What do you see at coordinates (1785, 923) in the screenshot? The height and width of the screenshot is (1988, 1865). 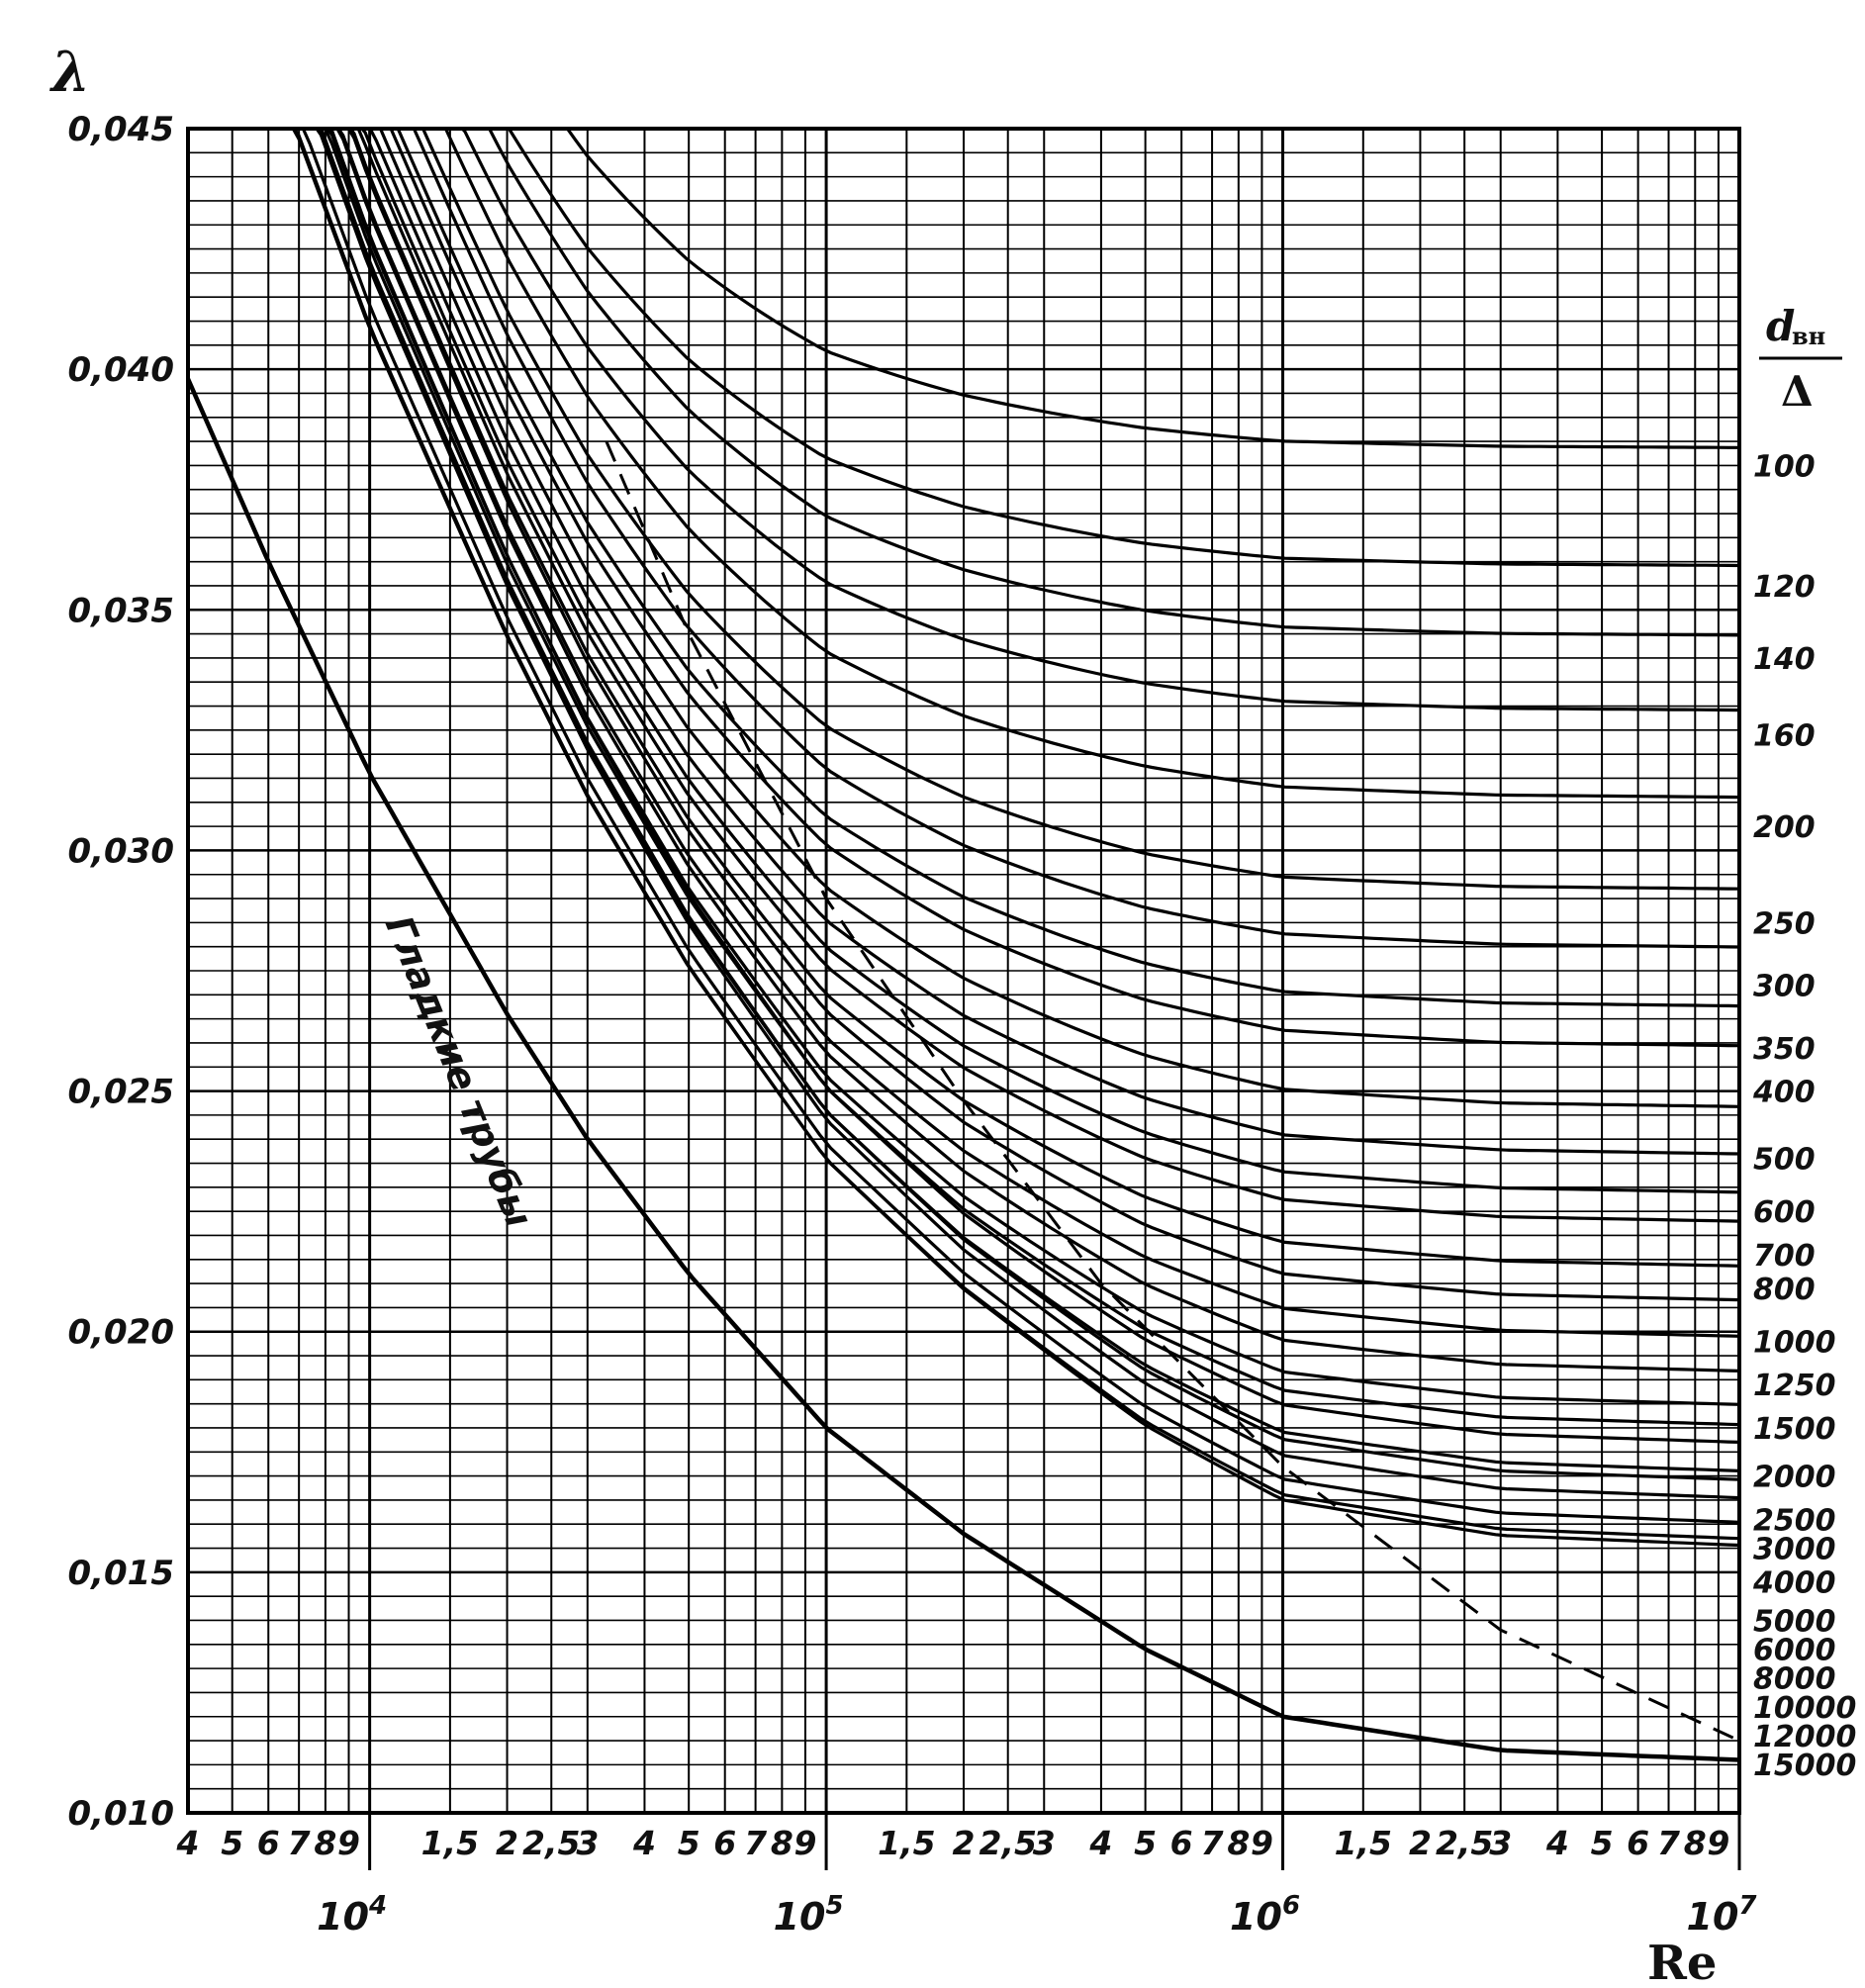 I see `roughness-label: 250` at bounding box center [1785, 923].